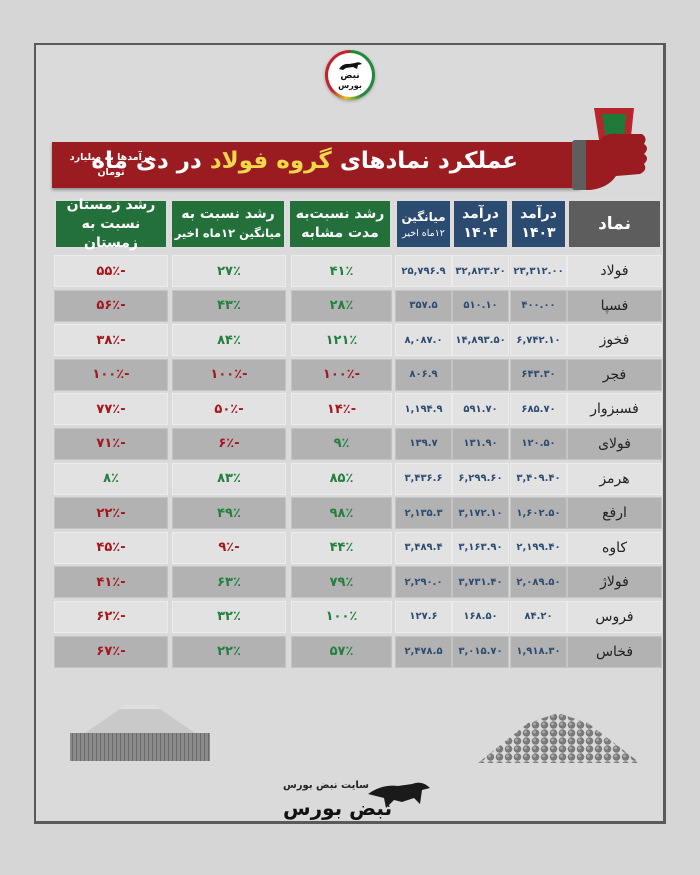 This screenshot has width=700, height=875. What do you see at coordinates (538, 478) in the screenshot?
I see `cell-revenue-1403: ۳,۴۰۹.۴۰` at bounding box center [538, 478].